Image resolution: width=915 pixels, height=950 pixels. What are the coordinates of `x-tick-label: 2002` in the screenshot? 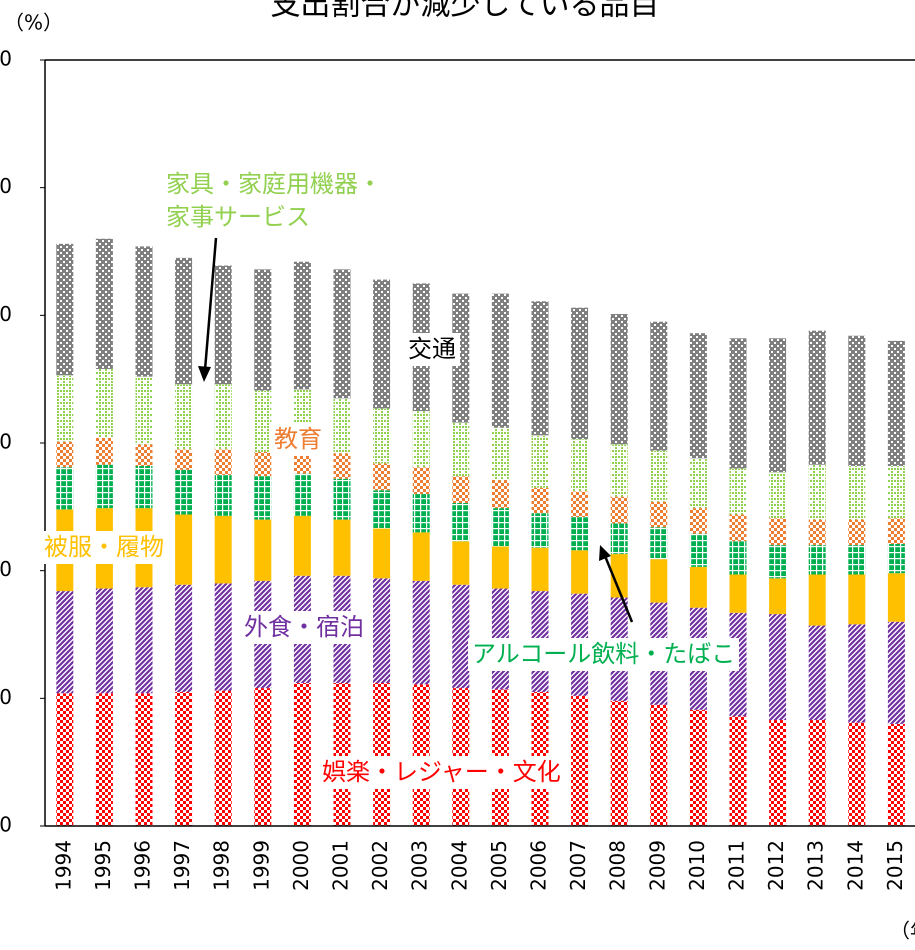 It's located at (380, 865).